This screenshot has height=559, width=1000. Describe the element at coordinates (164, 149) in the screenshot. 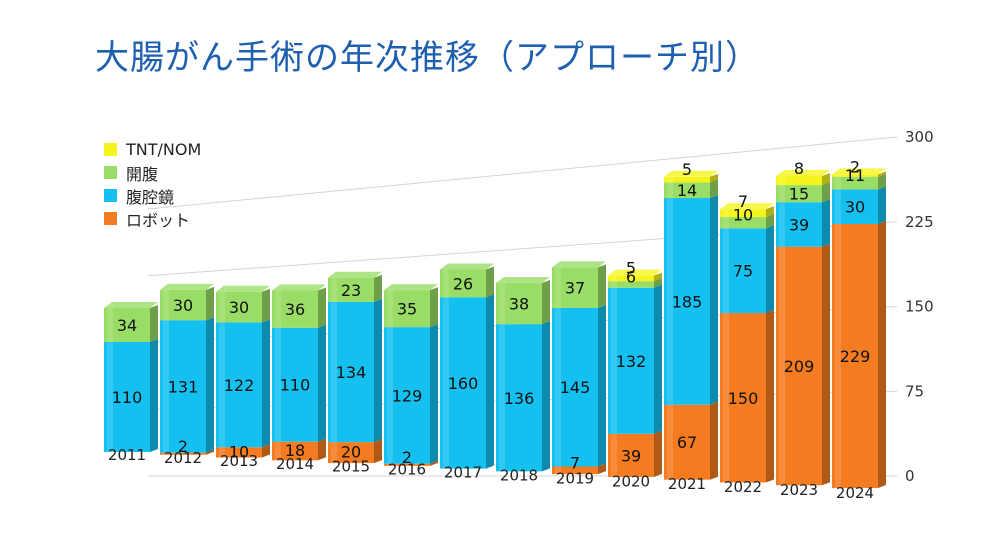

I see `legend-label: TNT/NOM` at that location.